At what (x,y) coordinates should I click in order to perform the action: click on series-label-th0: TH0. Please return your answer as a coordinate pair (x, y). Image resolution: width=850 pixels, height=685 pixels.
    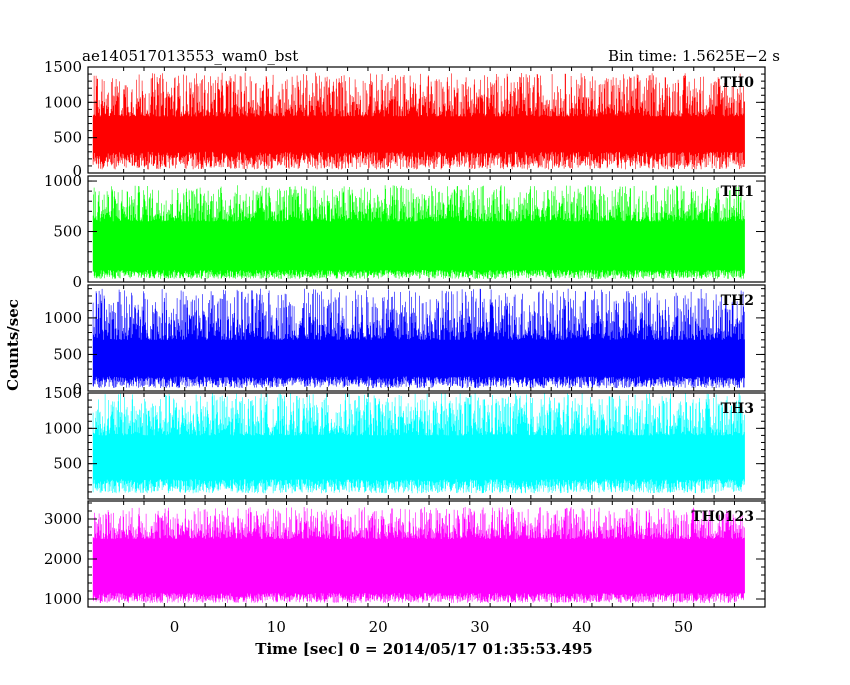
    Looking at the image, I should click on (738, 83).